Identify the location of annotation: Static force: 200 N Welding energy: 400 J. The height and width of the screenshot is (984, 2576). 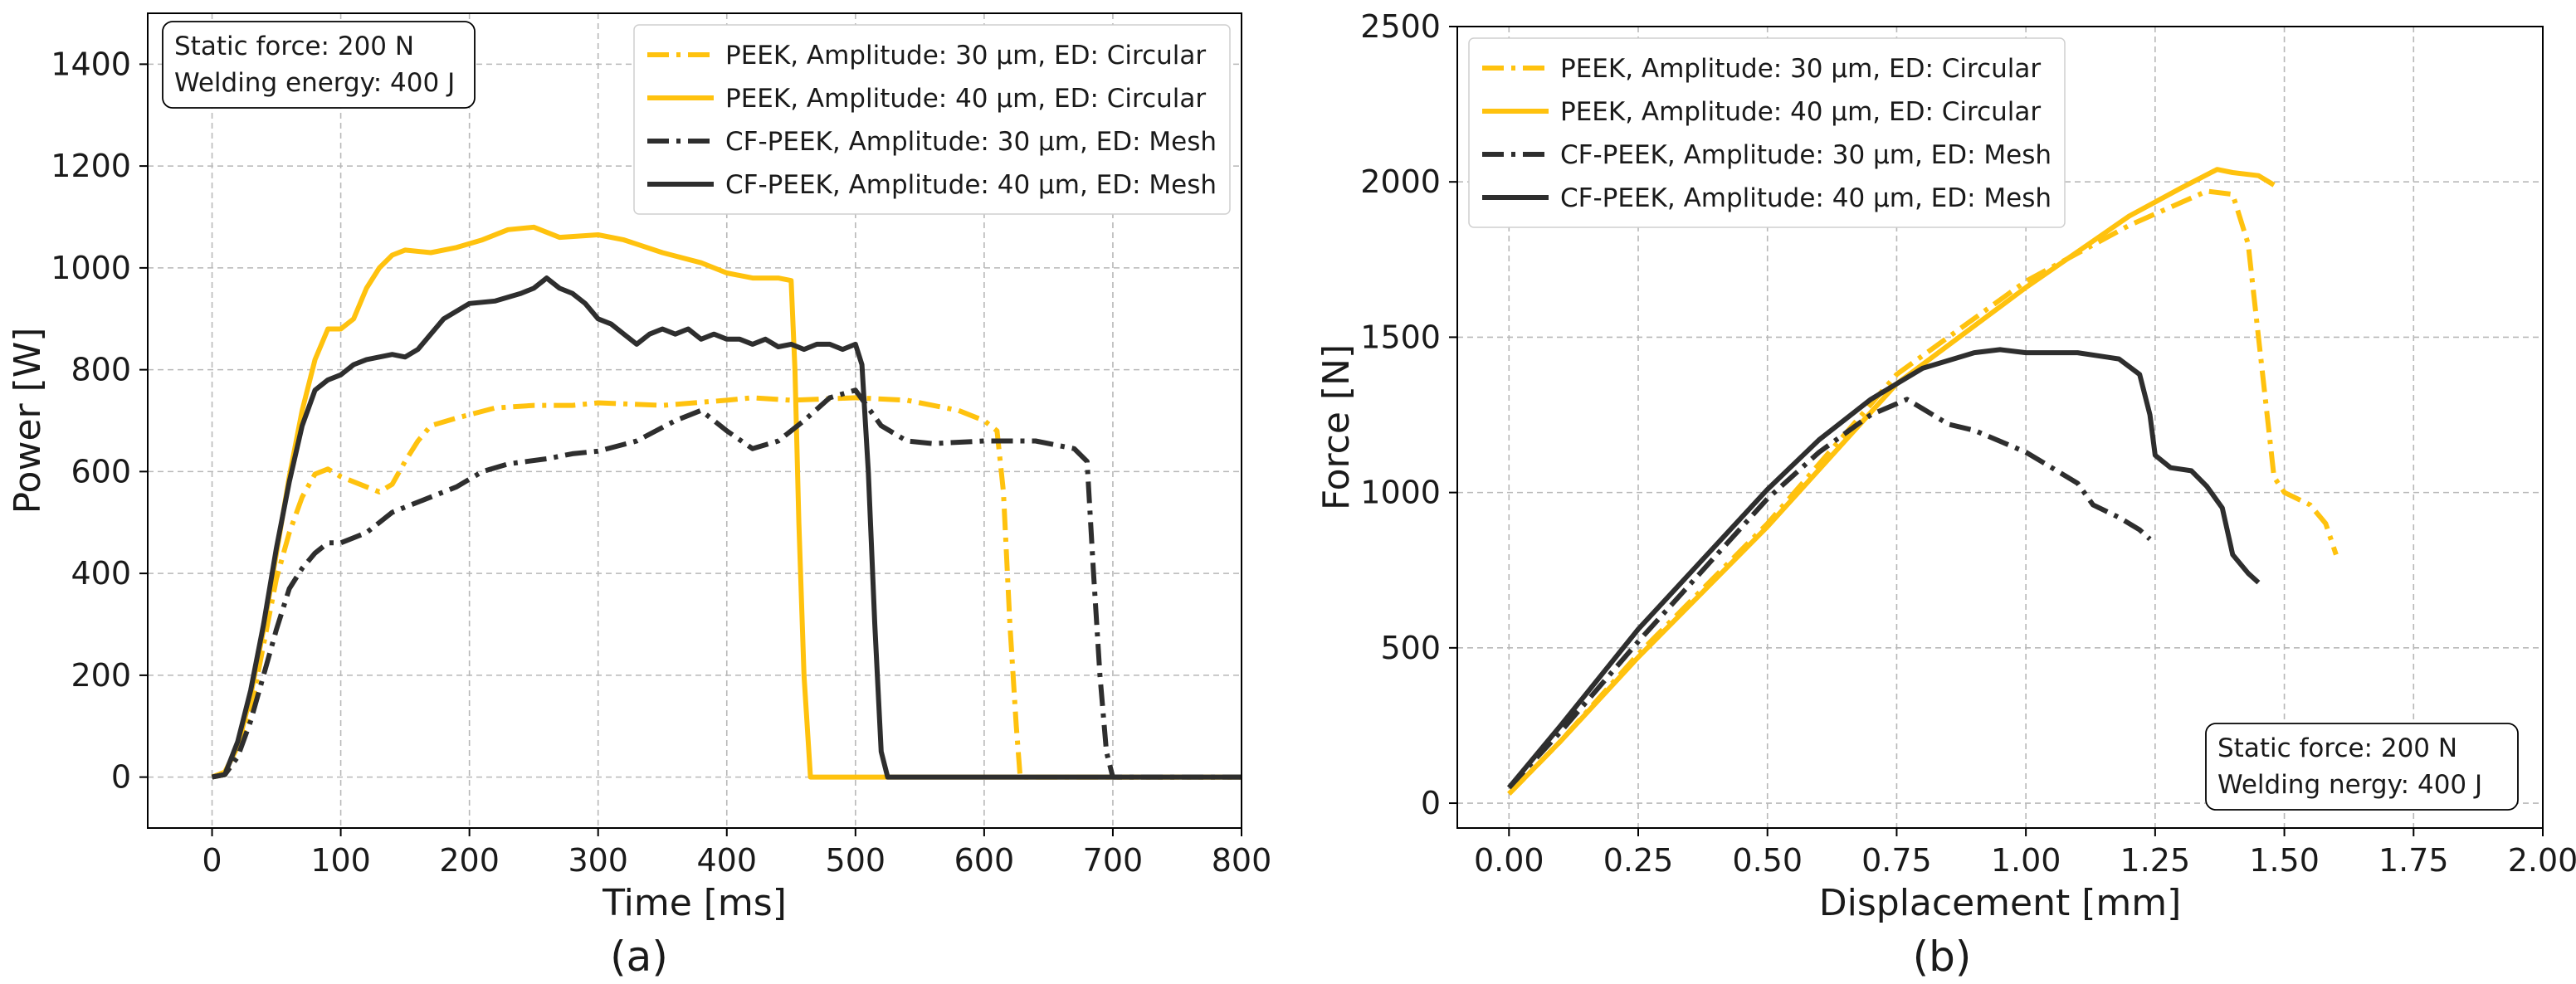
(319, 65).